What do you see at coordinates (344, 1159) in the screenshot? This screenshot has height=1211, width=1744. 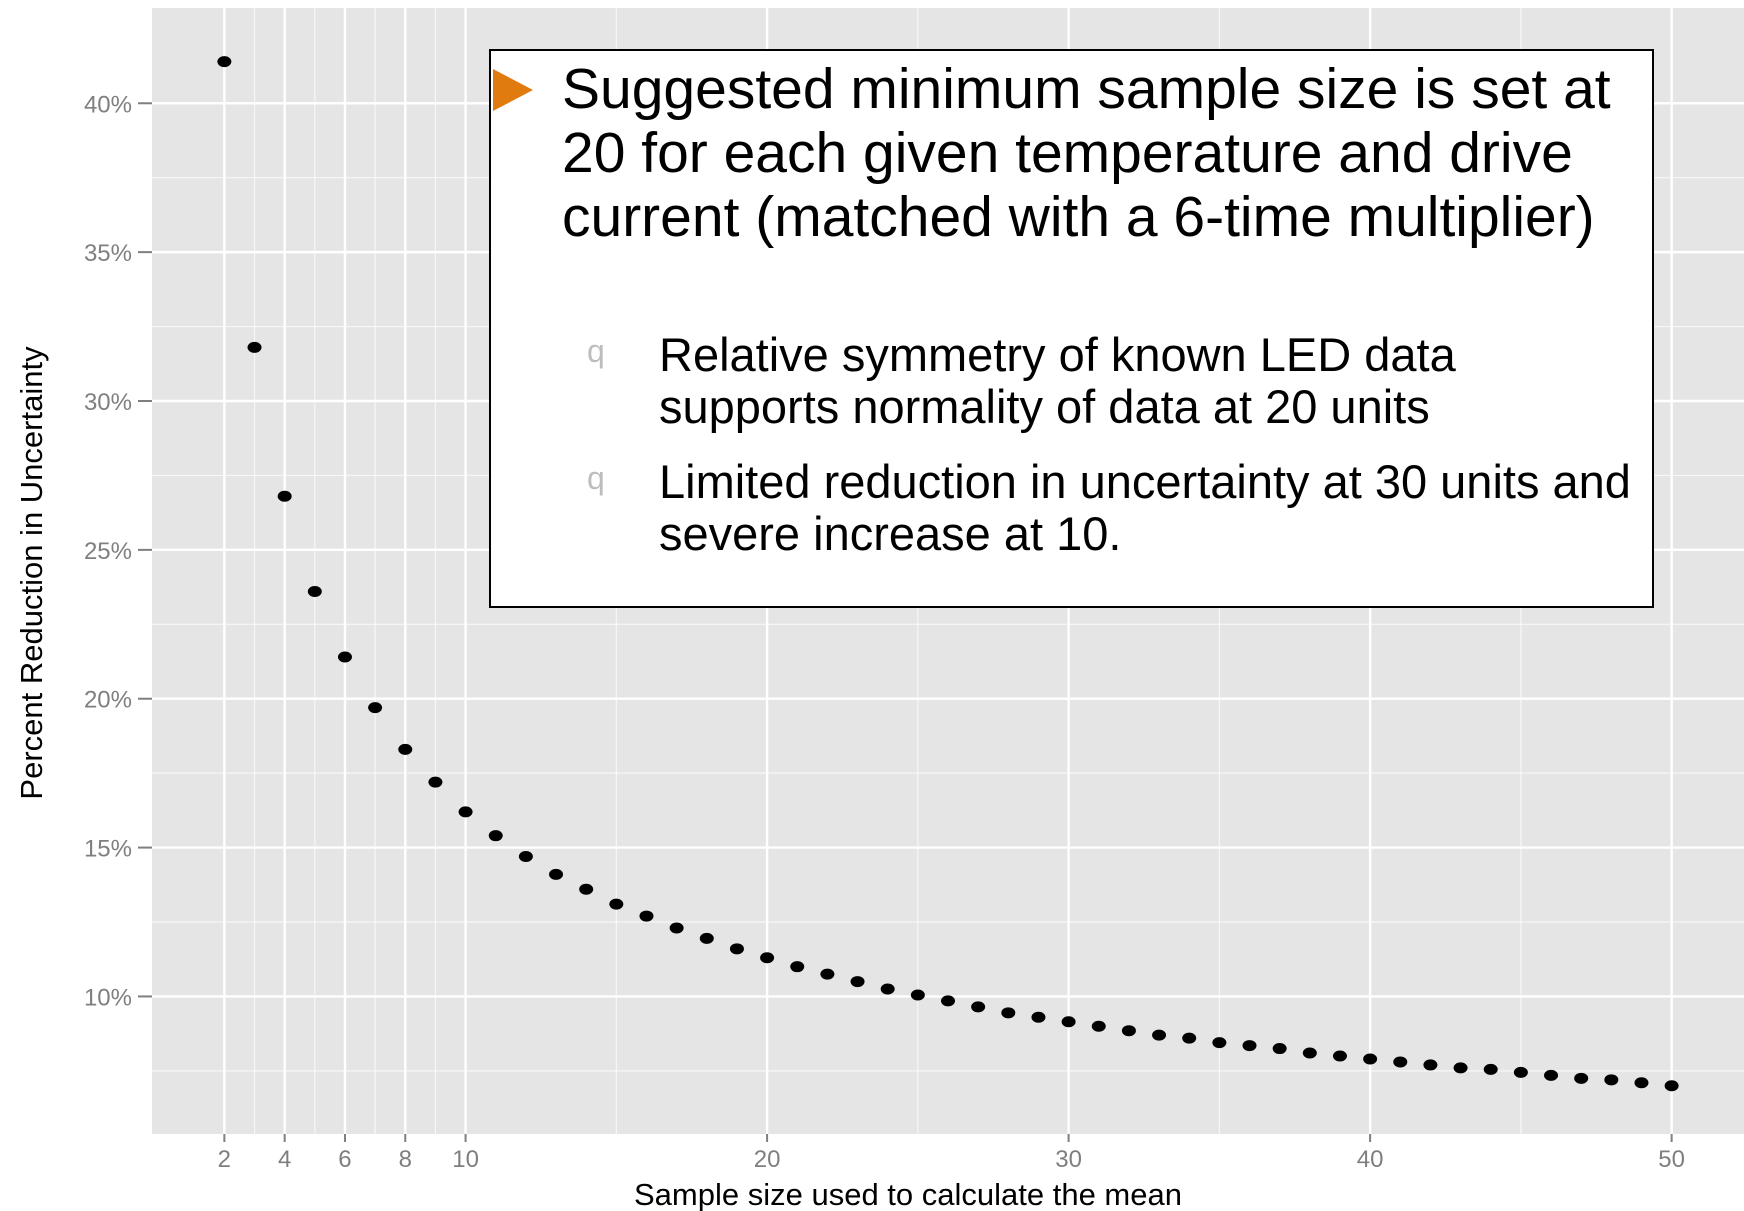 I see `x-tick-label: 6` at bounding box center [344, 1159].